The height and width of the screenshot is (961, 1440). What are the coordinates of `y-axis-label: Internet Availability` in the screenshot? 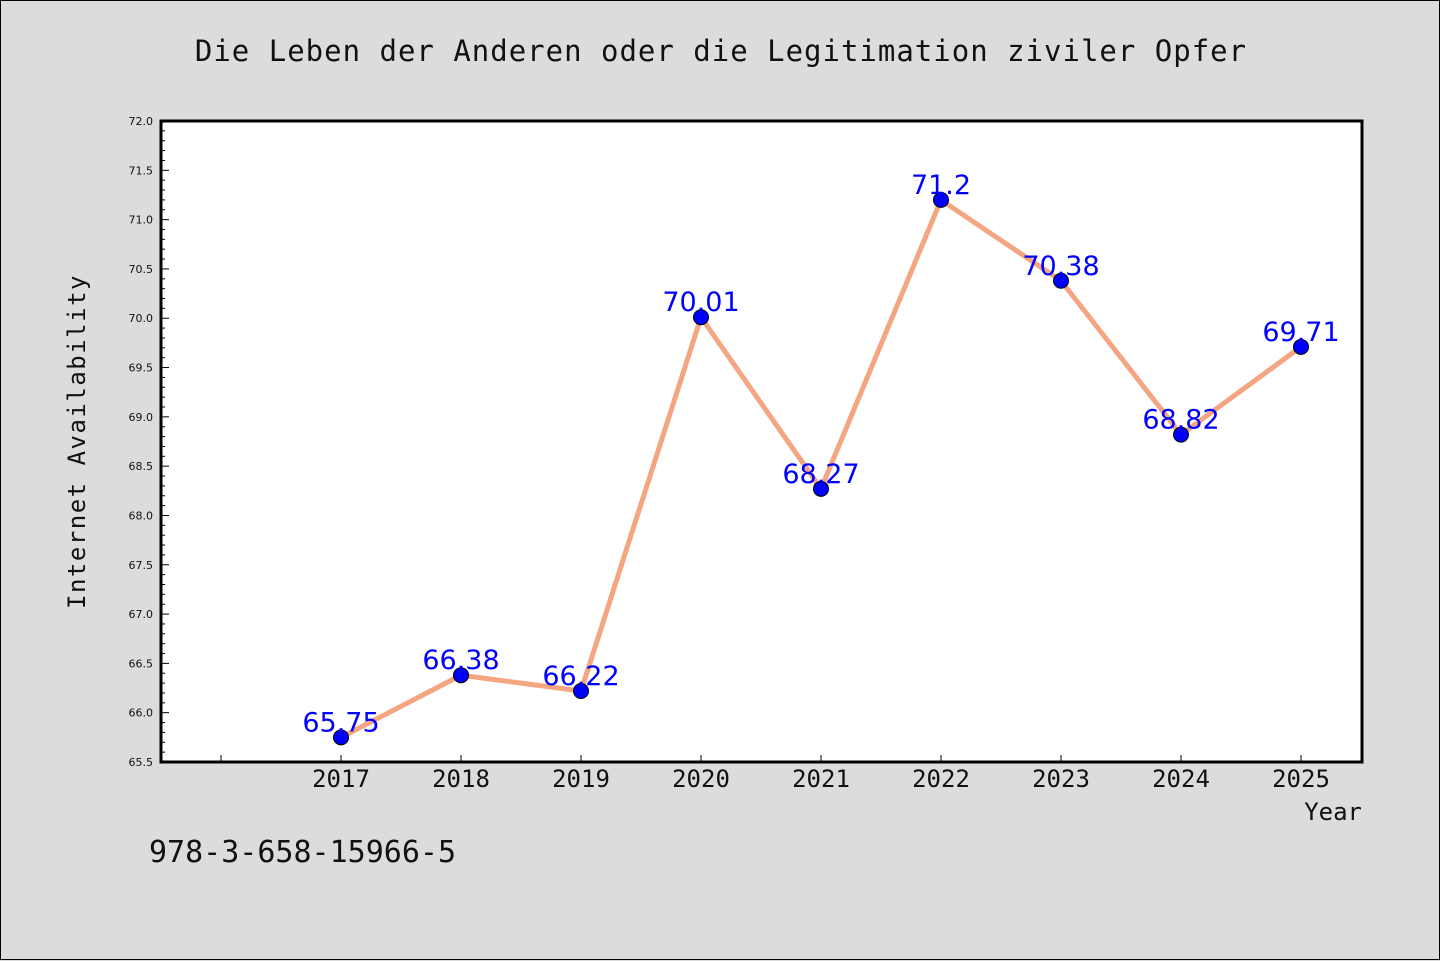 It's located at (77, 441).